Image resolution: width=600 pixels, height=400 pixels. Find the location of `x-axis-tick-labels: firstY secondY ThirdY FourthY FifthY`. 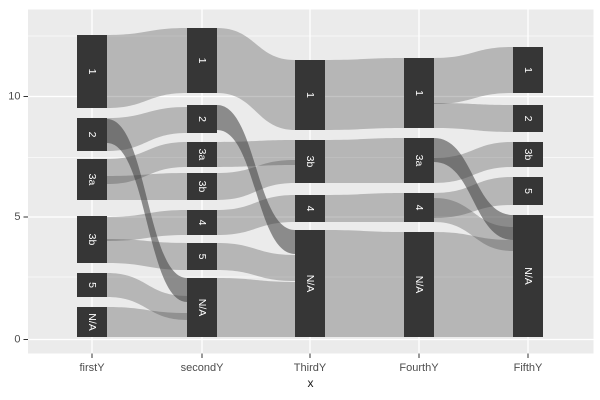

x-axis-tick-labels: firstY secondY ThirdY FourthY FifthY is located at coordinates (311, 368).